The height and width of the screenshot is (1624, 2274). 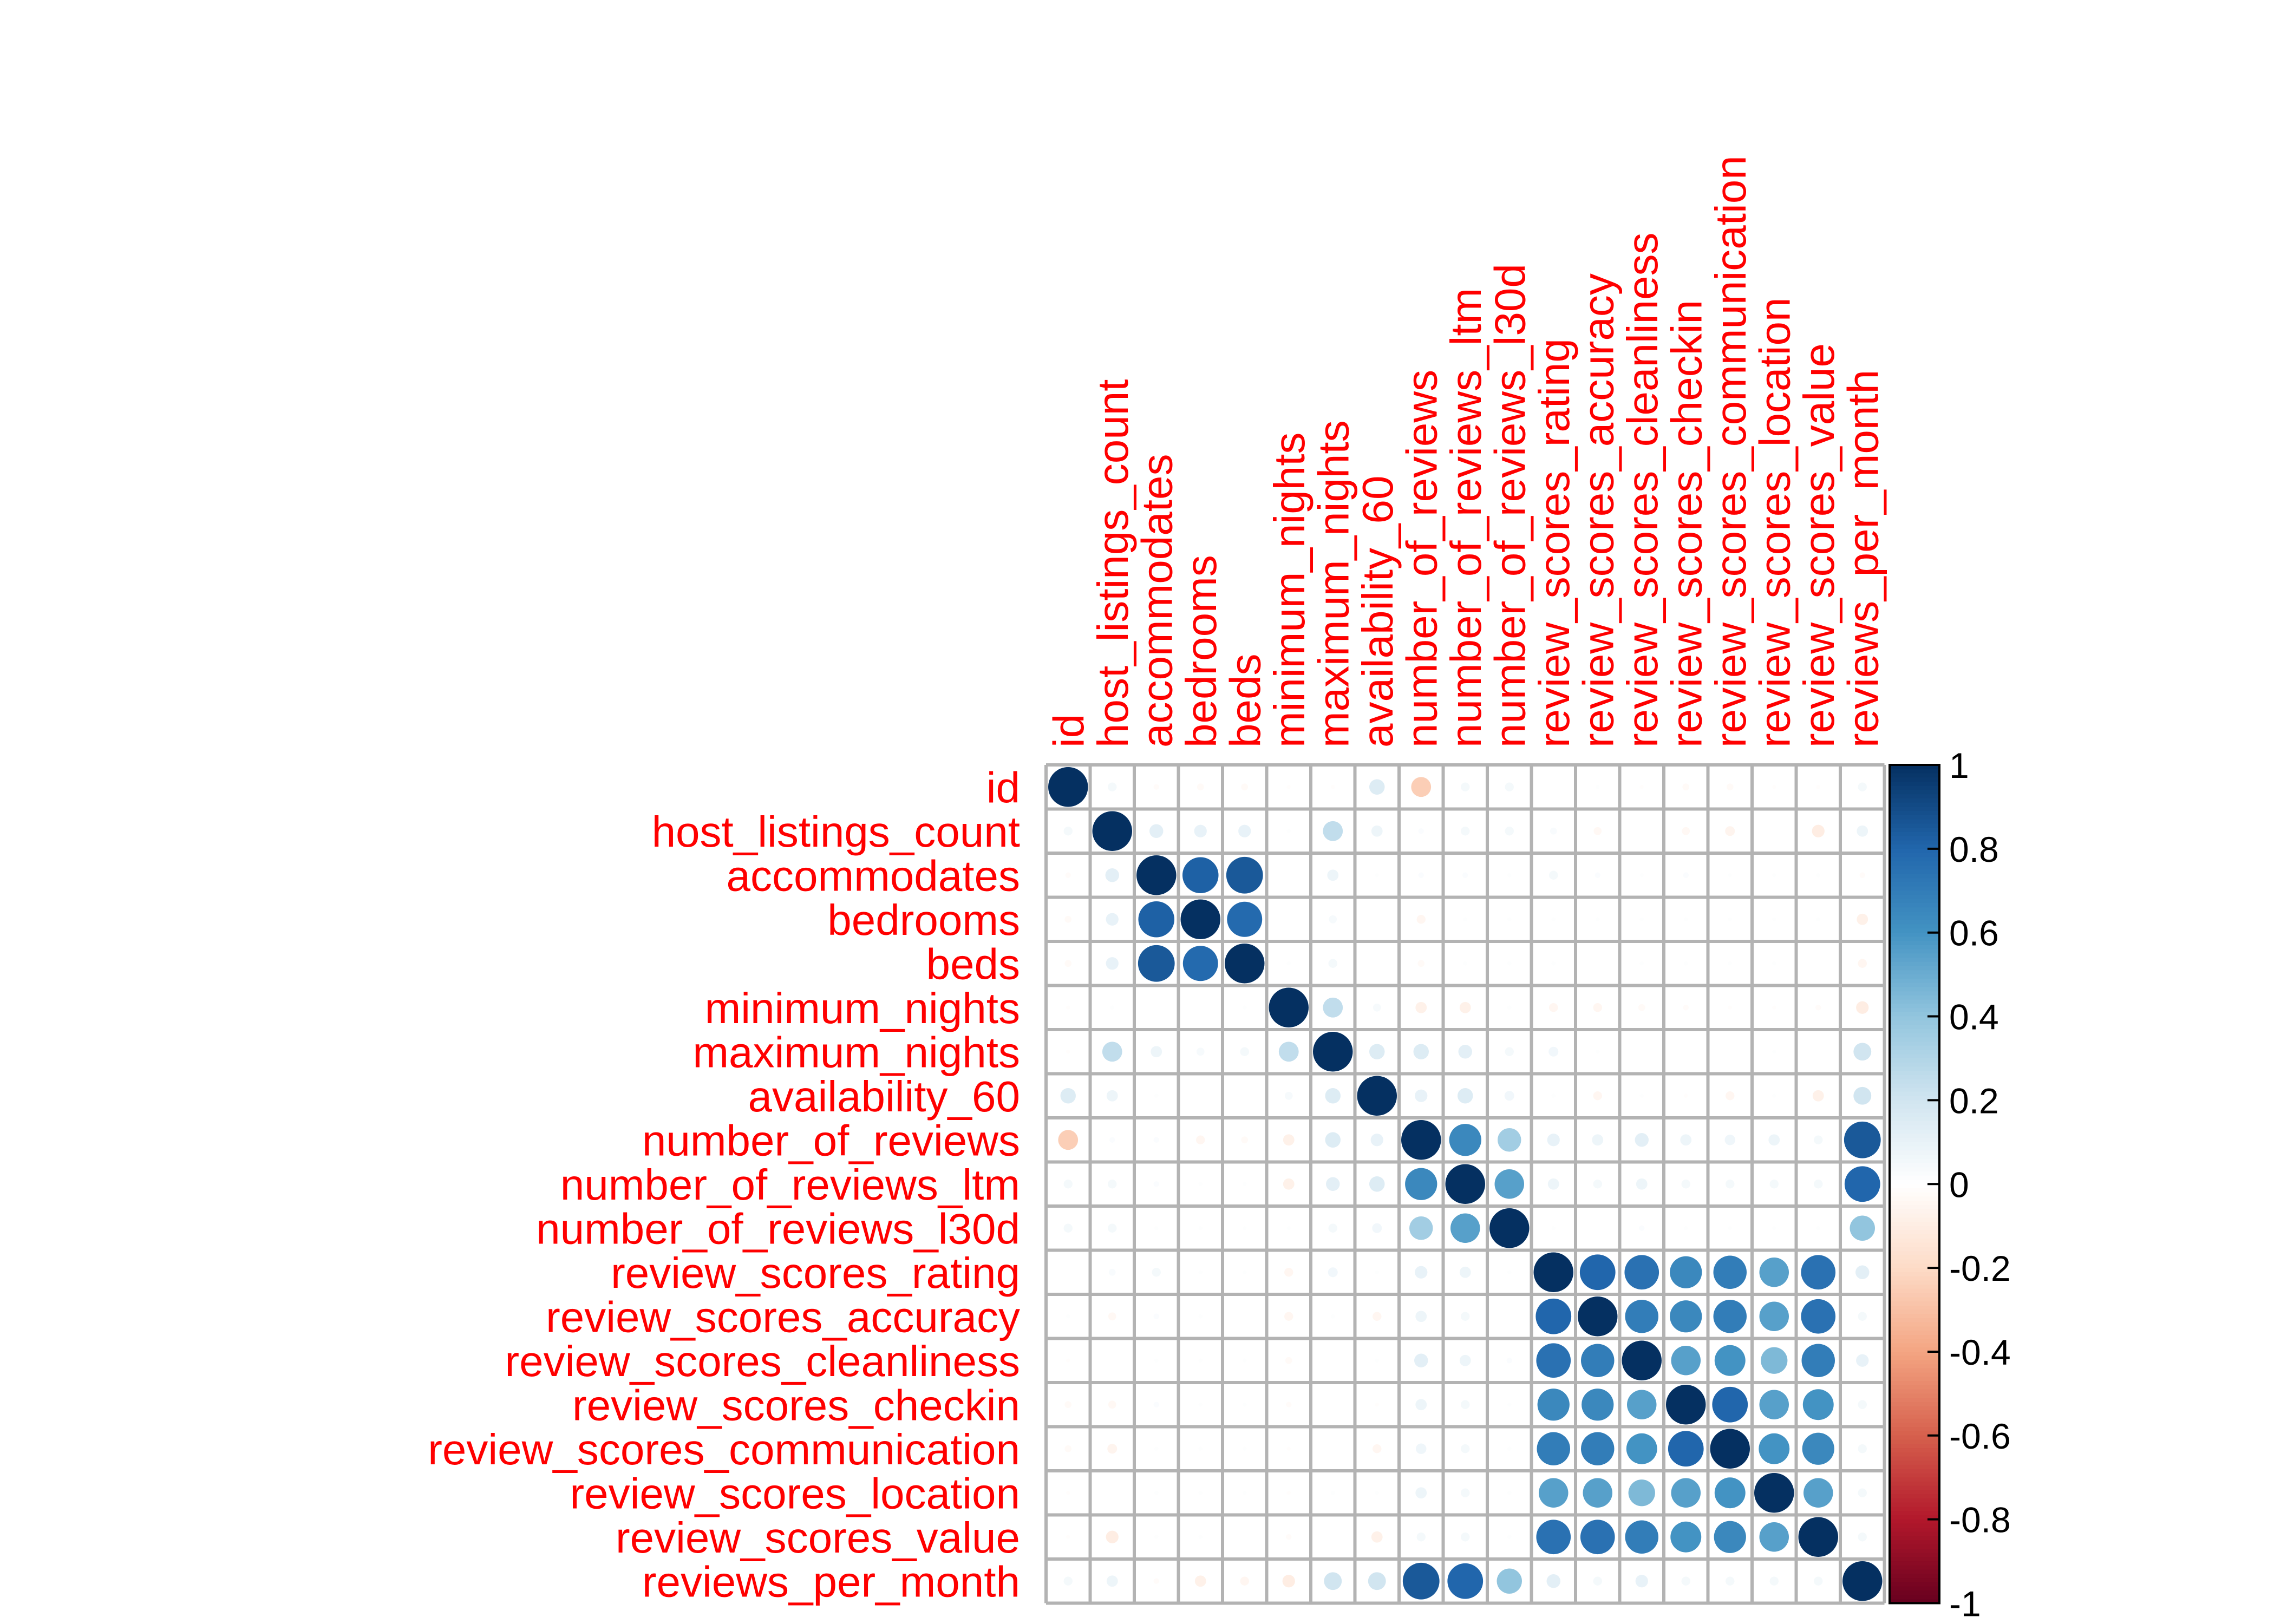 I want to click on column-label: review_scores_location, so click(x=1775, y=522).